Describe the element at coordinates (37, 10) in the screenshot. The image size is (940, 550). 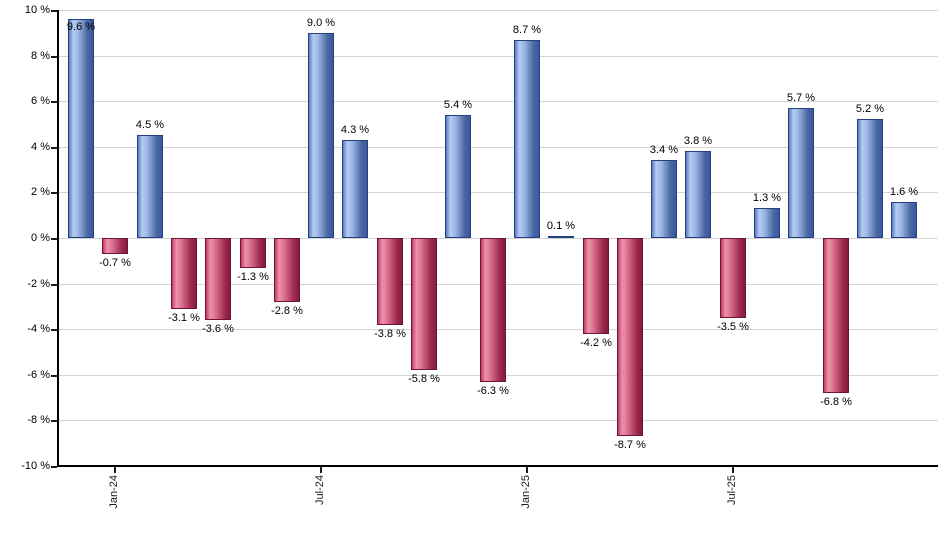
I see `y-axis-label: 10 %` at that location.